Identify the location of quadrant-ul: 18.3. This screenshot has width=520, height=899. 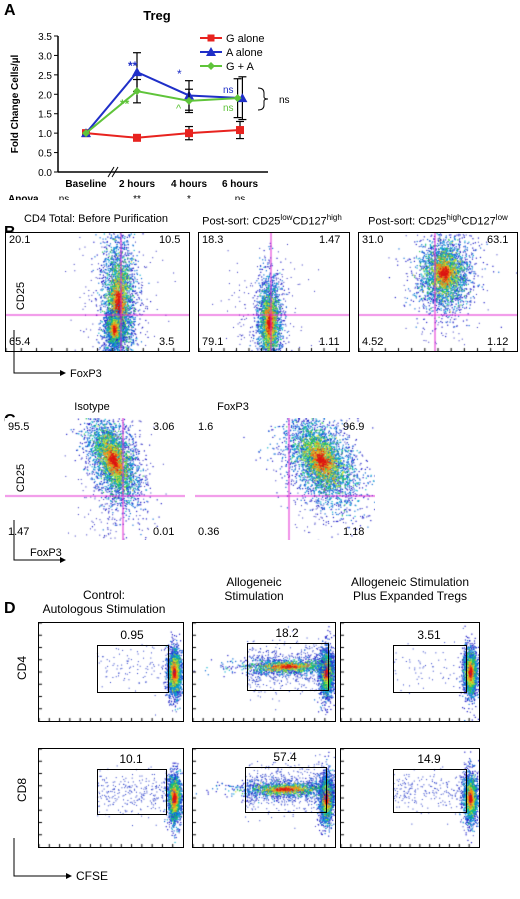
(213, 240).